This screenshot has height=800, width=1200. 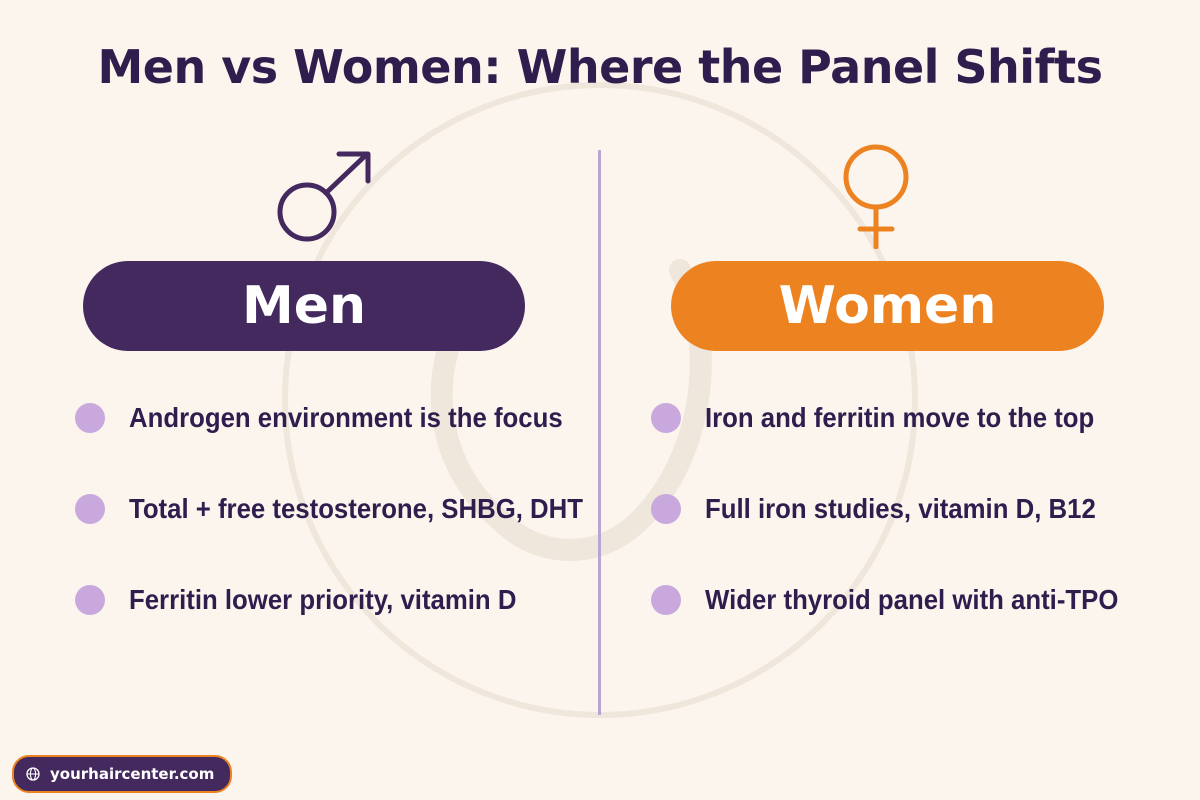 What do you see at coordinates (356, 508) in the screenshot?
I see `list-item-text: Total + free testosterone, SHBG, DHT` at bounding box center [356, 508].